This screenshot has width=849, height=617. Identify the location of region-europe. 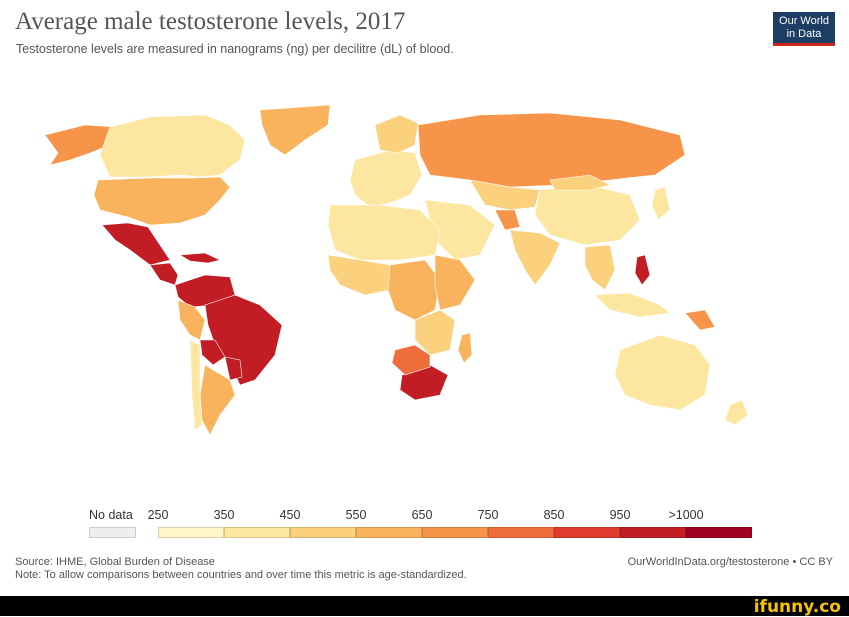
(386, 178).